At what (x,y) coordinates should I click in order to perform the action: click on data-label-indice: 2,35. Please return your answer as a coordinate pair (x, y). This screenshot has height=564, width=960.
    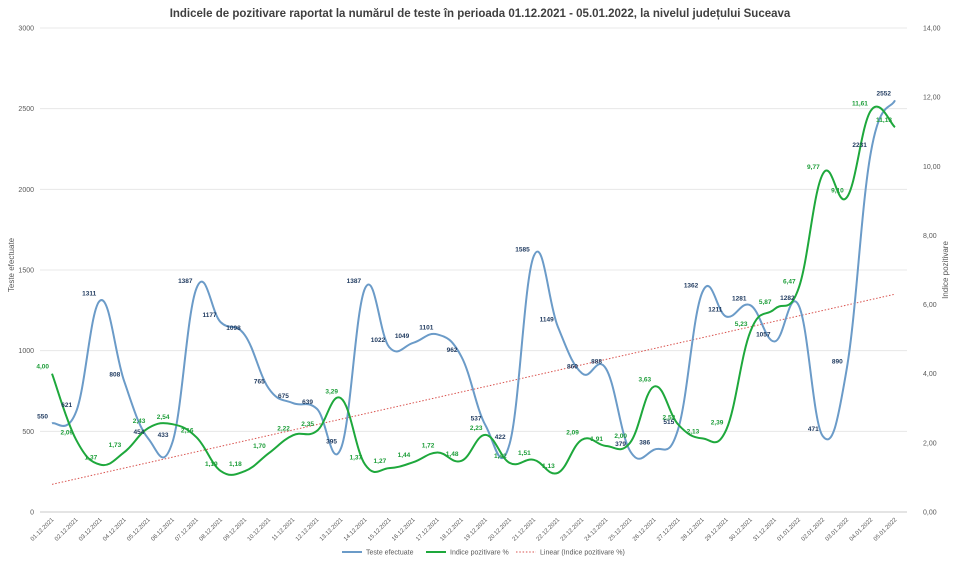
    Looking at the image, I should click on (307, 424).